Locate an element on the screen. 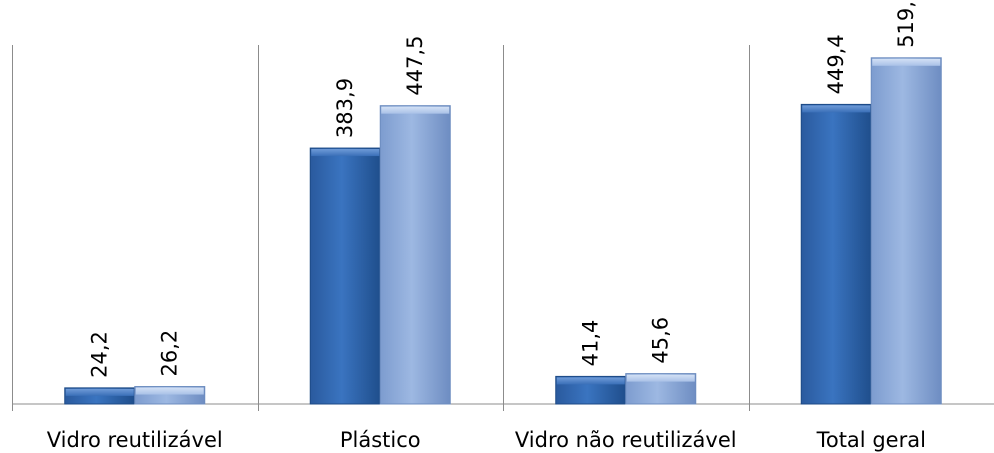 The width and height of the screenshot is (994, 453). value-label-series2-1: 26,2 is located at coordinates (170, 353).